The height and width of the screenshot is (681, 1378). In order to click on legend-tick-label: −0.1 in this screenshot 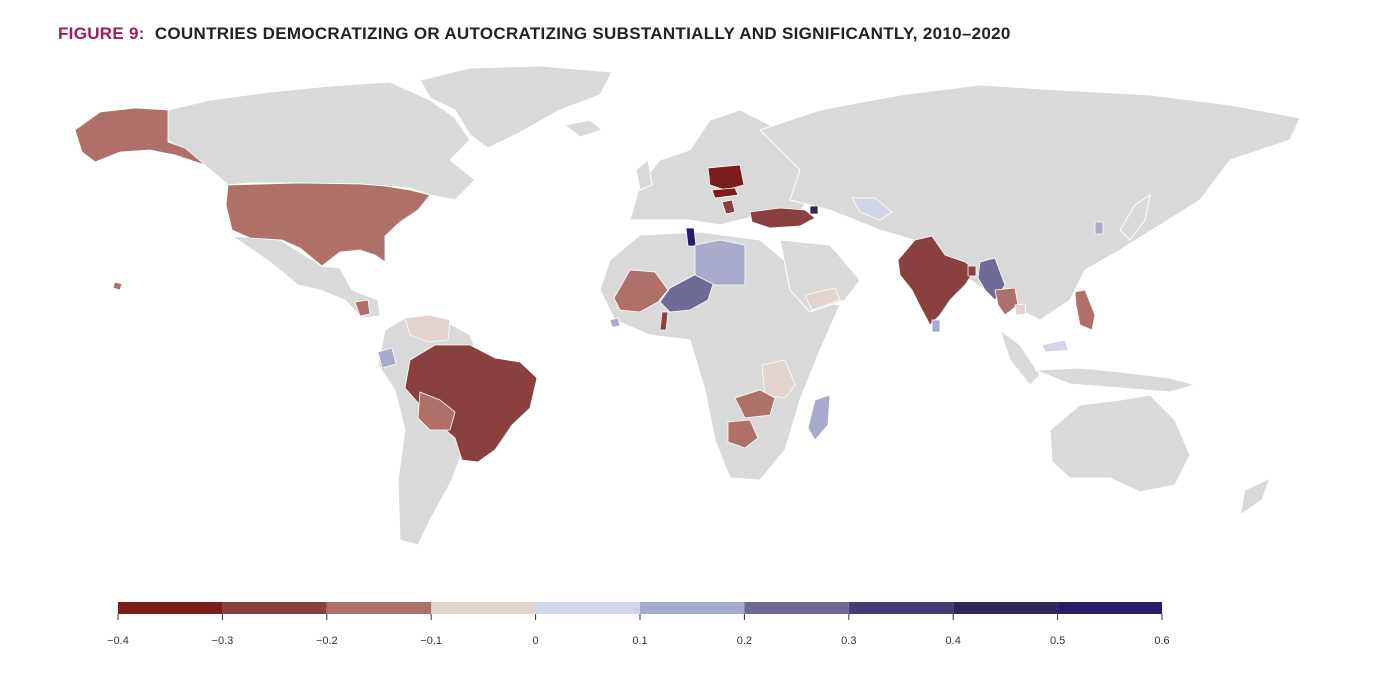, I will do `click(431, 641)`.